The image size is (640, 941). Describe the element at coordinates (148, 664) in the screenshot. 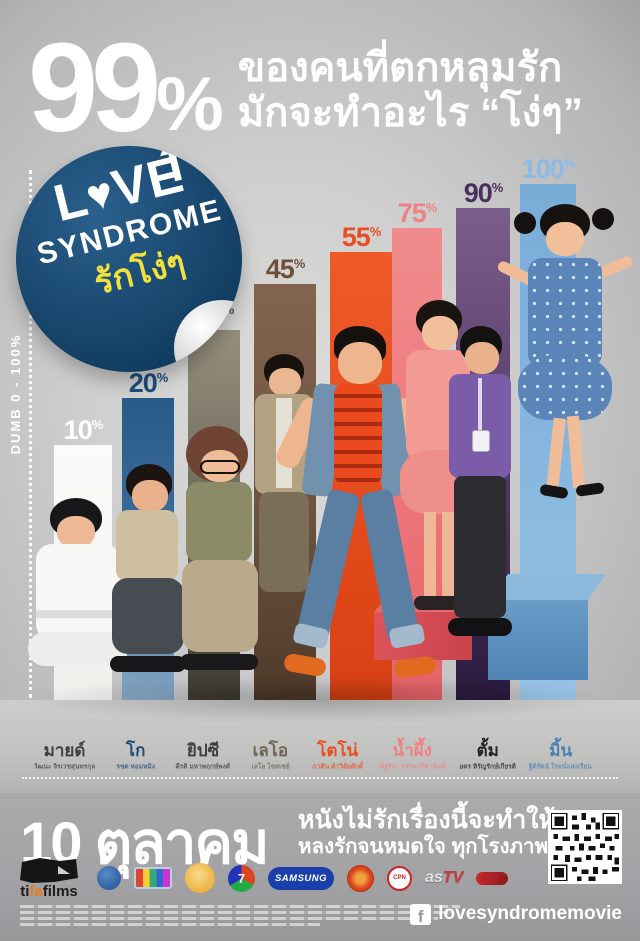

I see `go-shoes` at that location.